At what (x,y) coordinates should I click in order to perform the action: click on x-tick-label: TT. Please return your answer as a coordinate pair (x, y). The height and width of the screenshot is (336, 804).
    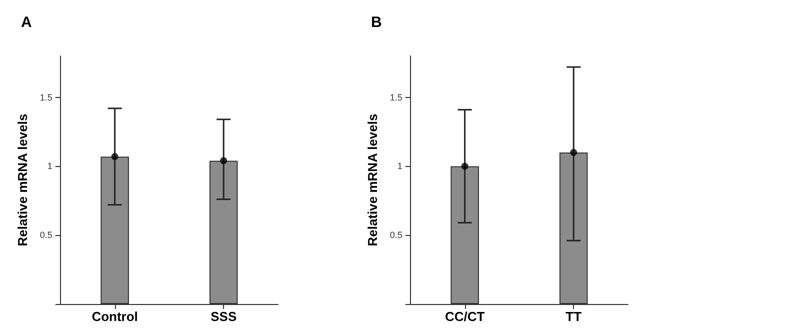
    Looking at the image, I should click on (574, 316).